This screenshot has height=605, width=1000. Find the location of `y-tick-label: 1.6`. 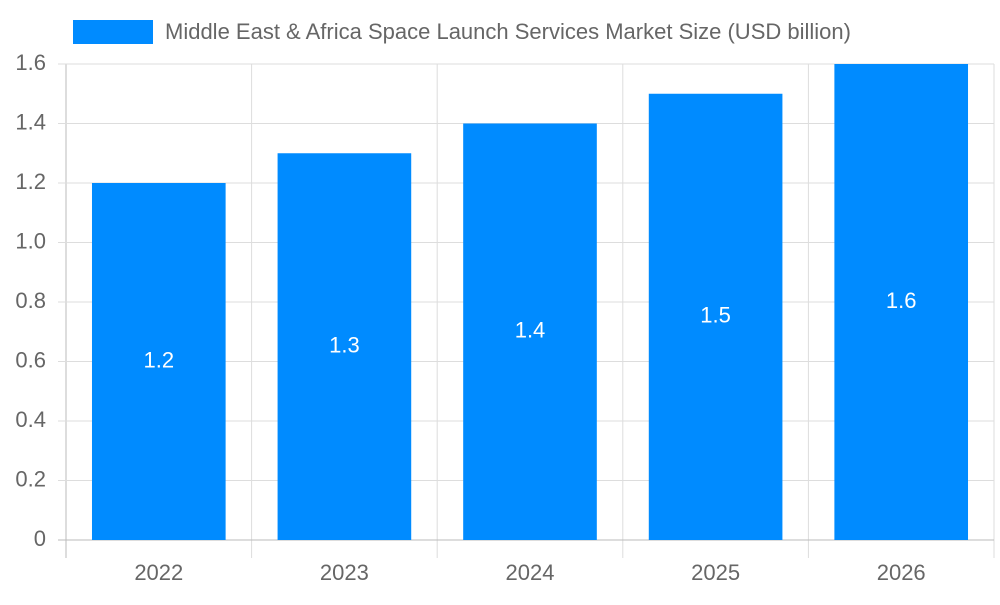

y-tick-label: 1.6 is located at coordinates (30, 62).